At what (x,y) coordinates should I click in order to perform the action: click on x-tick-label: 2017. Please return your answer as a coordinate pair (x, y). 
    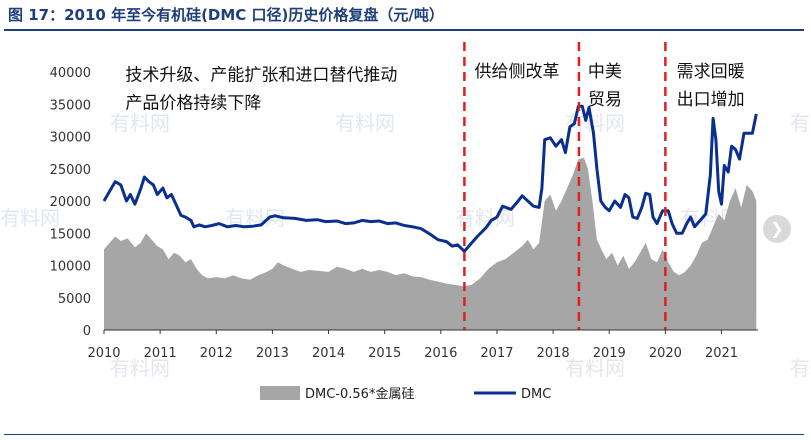
    Looking at the image, I should click on (496, 353).